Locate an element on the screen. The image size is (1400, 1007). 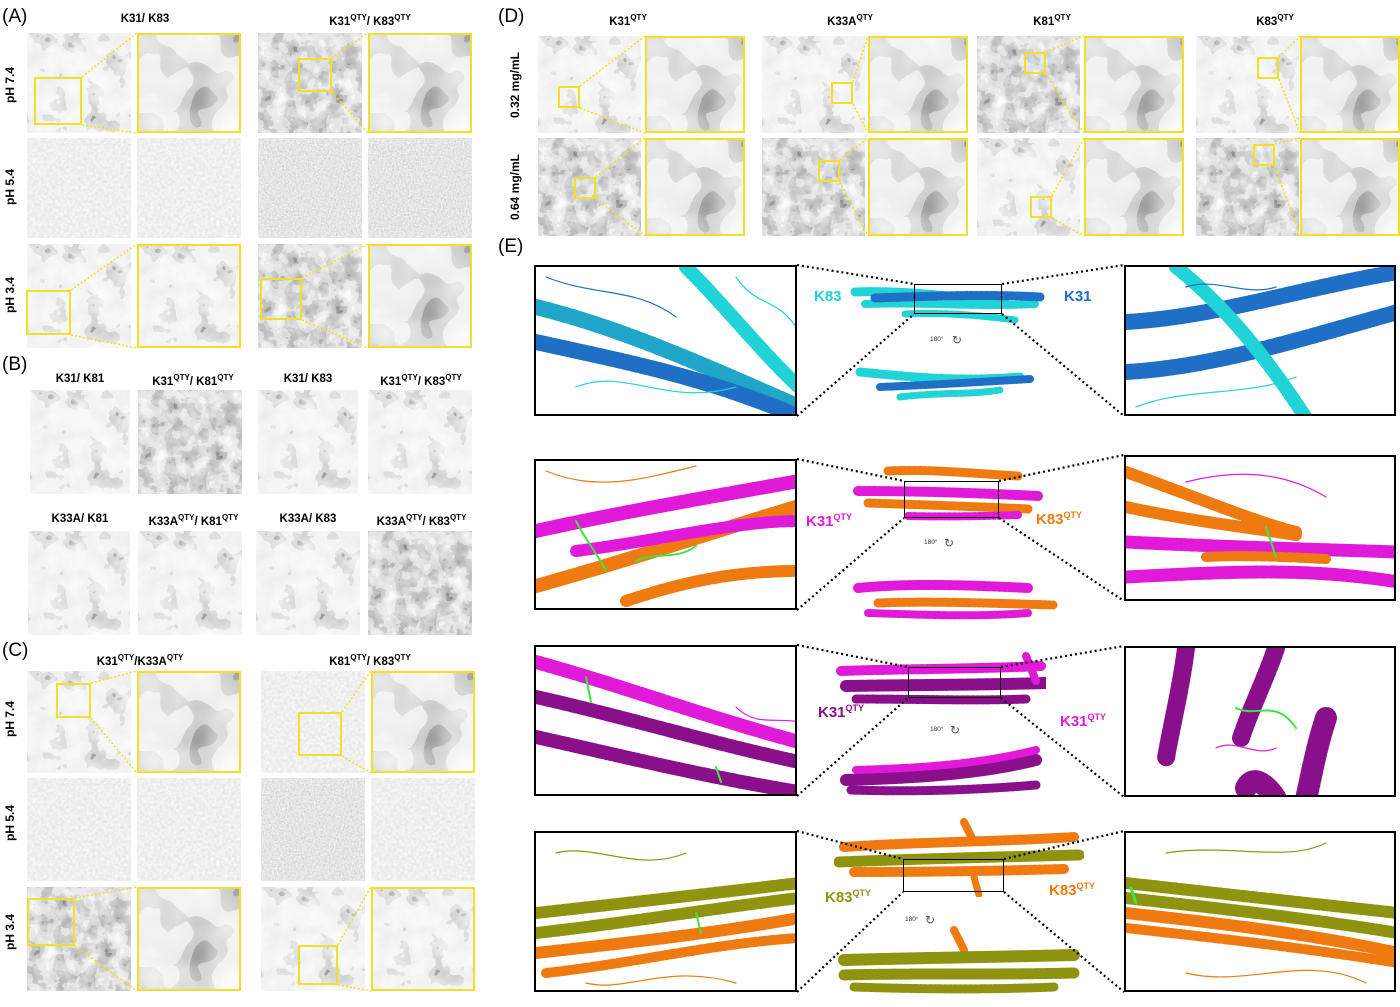
panel-a-row-label-1: pH 7.4 is located at coordinates (10, 85).